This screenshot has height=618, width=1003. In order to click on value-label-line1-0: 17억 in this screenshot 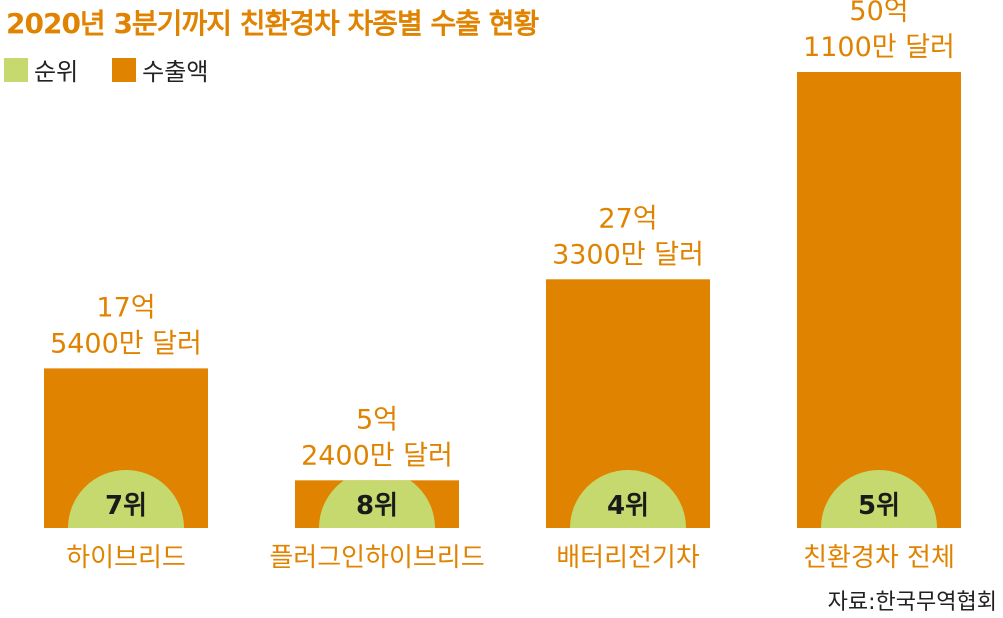, I will do `click(125, 307)`.